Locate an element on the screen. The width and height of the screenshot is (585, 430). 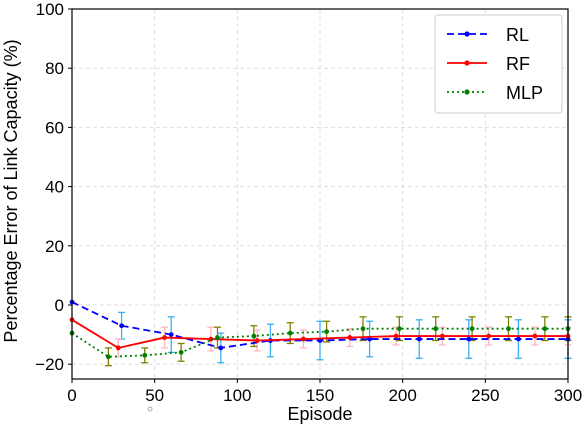
x-axis-title: Episode is located at coordinates (319, 414).